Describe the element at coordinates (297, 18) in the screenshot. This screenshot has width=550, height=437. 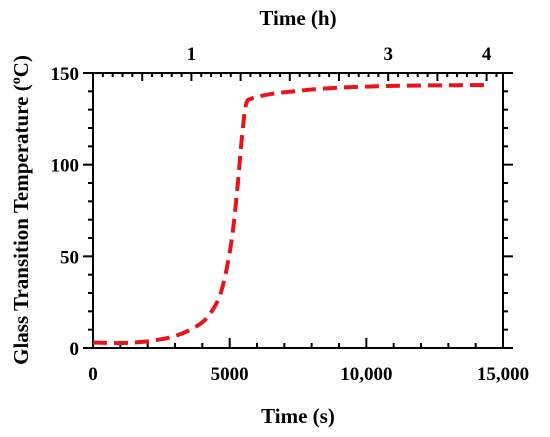
I see `x2-axis-label: Time (h)` at that location.